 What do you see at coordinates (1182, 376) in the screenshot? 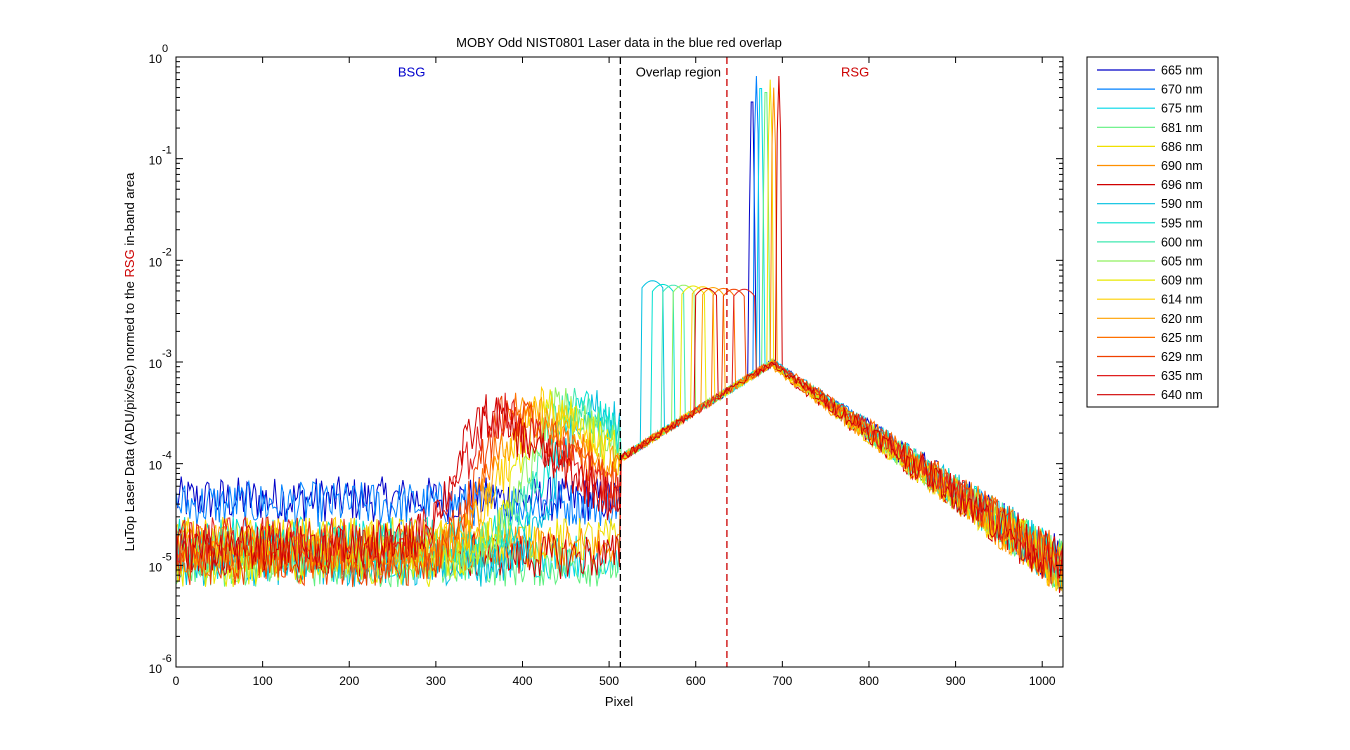
I see `legend-entry-label: 635 nm` at bounding box center [1182, 376].